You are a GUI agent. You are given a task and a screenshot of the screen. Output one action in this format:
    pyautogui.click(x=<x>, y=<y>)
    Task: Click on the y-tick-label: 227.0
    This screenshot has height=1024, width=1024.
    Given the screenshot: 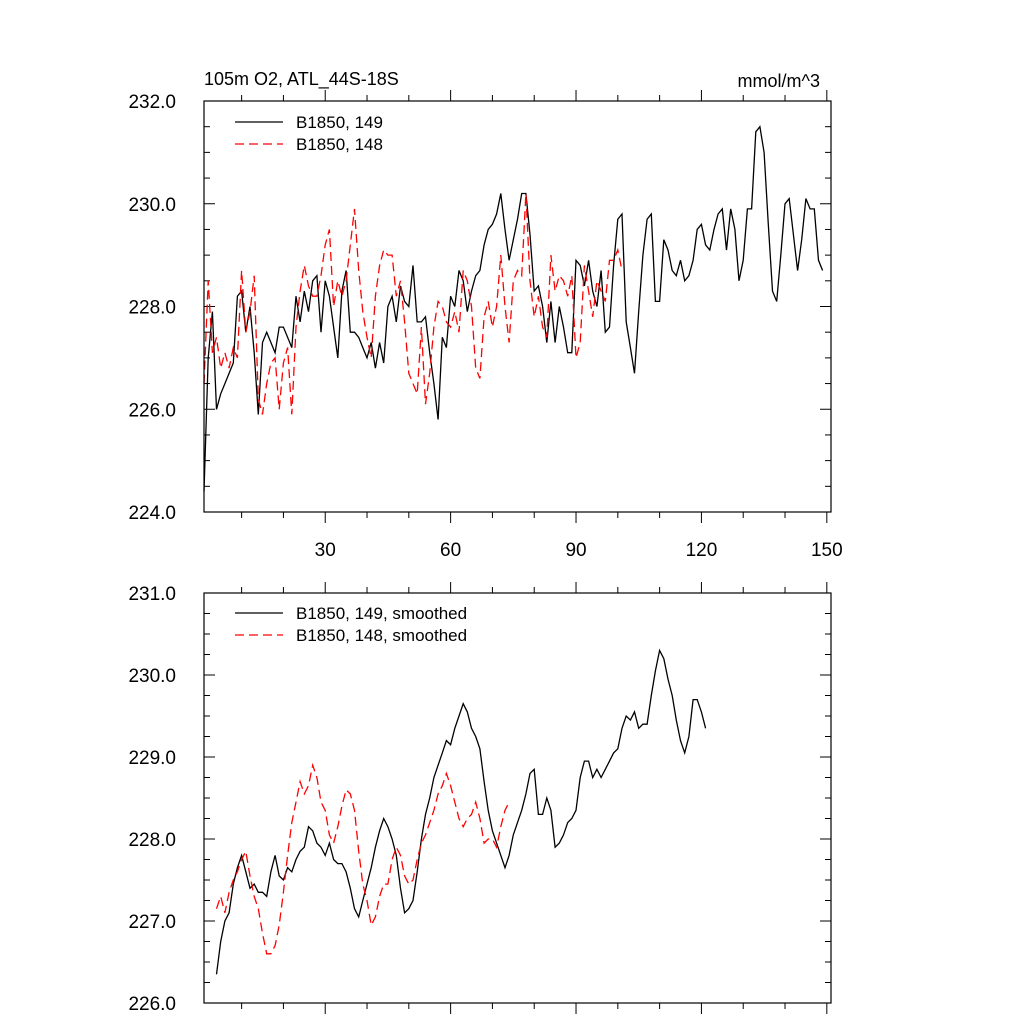 What is the action you would take?
    pyautogui.click(x=152, y=922)
    